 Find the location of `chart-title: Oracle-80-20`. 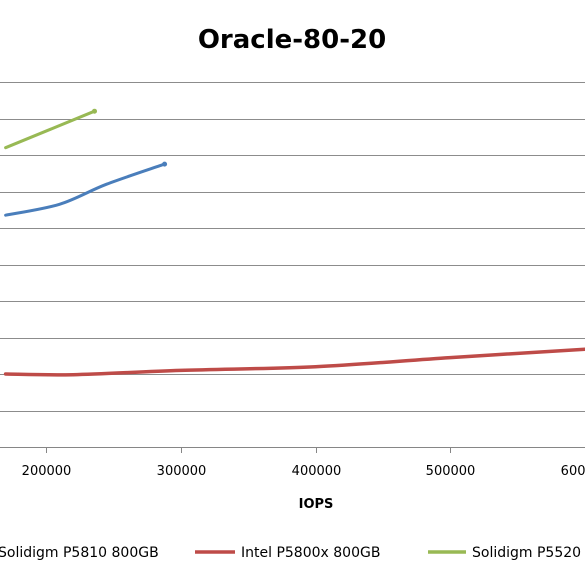

chart-title: Oracle-80-20 is located at coordinates (292, 40).